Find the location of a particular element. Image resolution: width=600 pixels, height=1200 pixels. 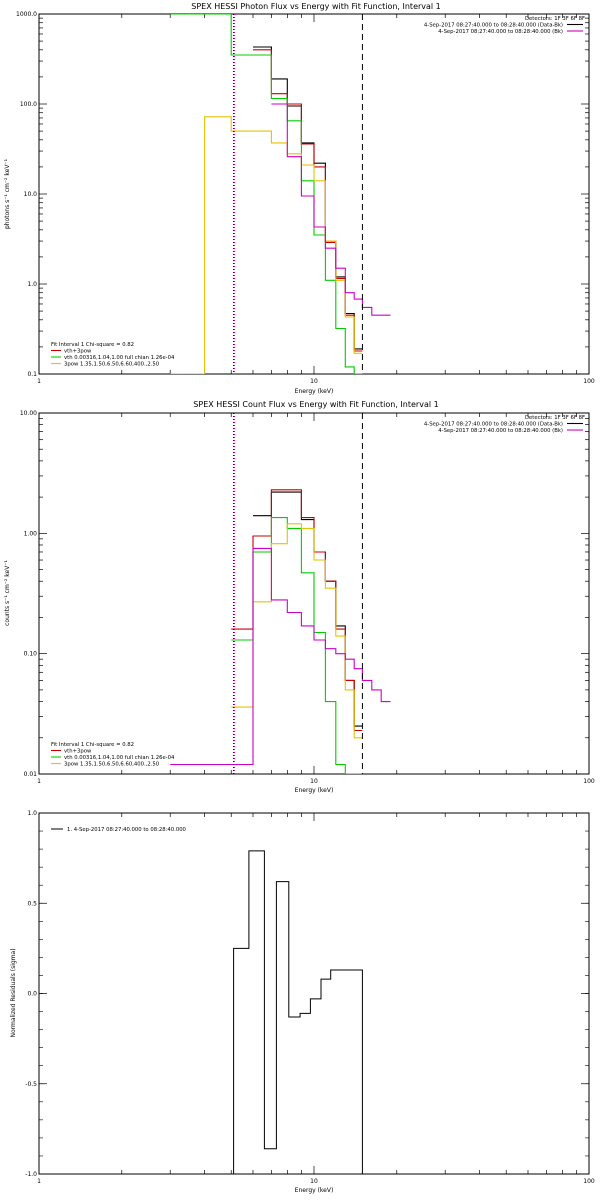

photon-vlines is located at coordinates (298, 194).